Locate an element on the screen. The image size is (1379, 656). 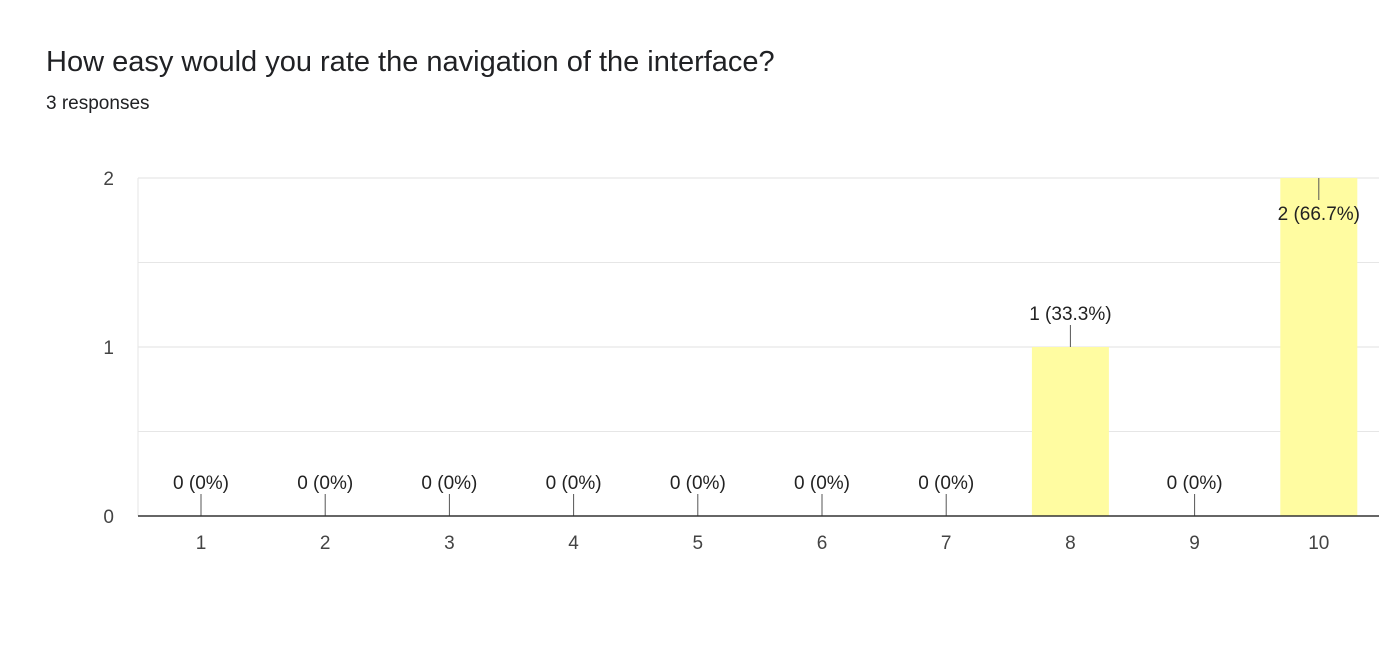
x-tick-label: 1 is located at coordinates (201, 543).